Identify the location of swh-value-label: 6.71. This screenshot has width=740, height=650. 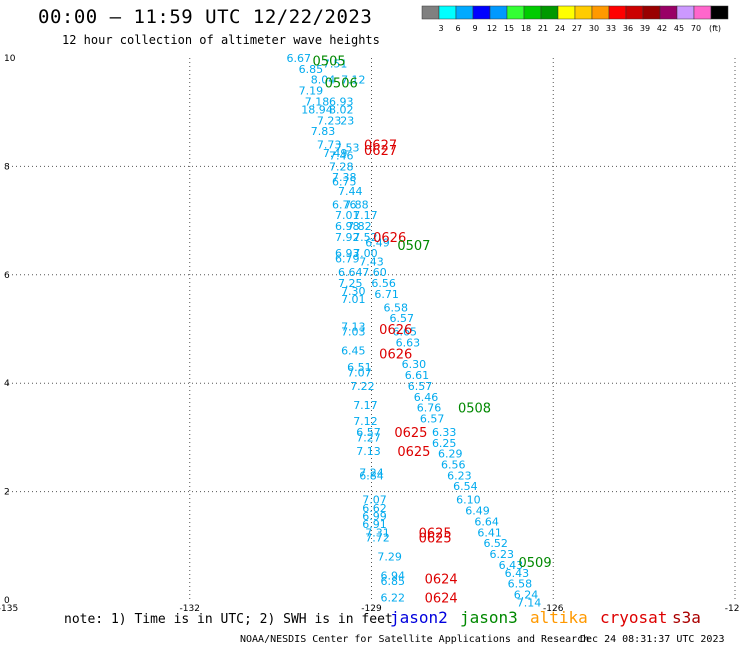
(386, 294).